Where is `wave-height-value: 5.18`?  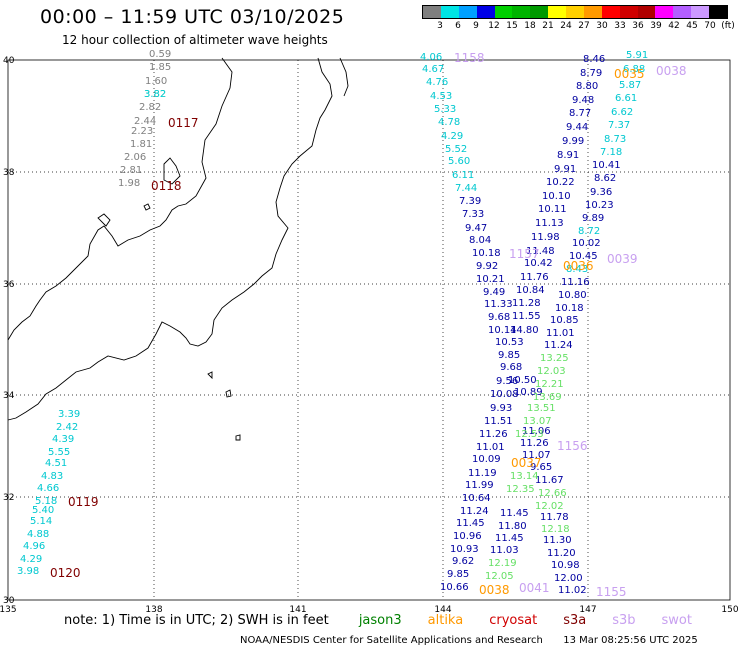
wave-height-value: 5.18 is located at coordinates (46, 501).